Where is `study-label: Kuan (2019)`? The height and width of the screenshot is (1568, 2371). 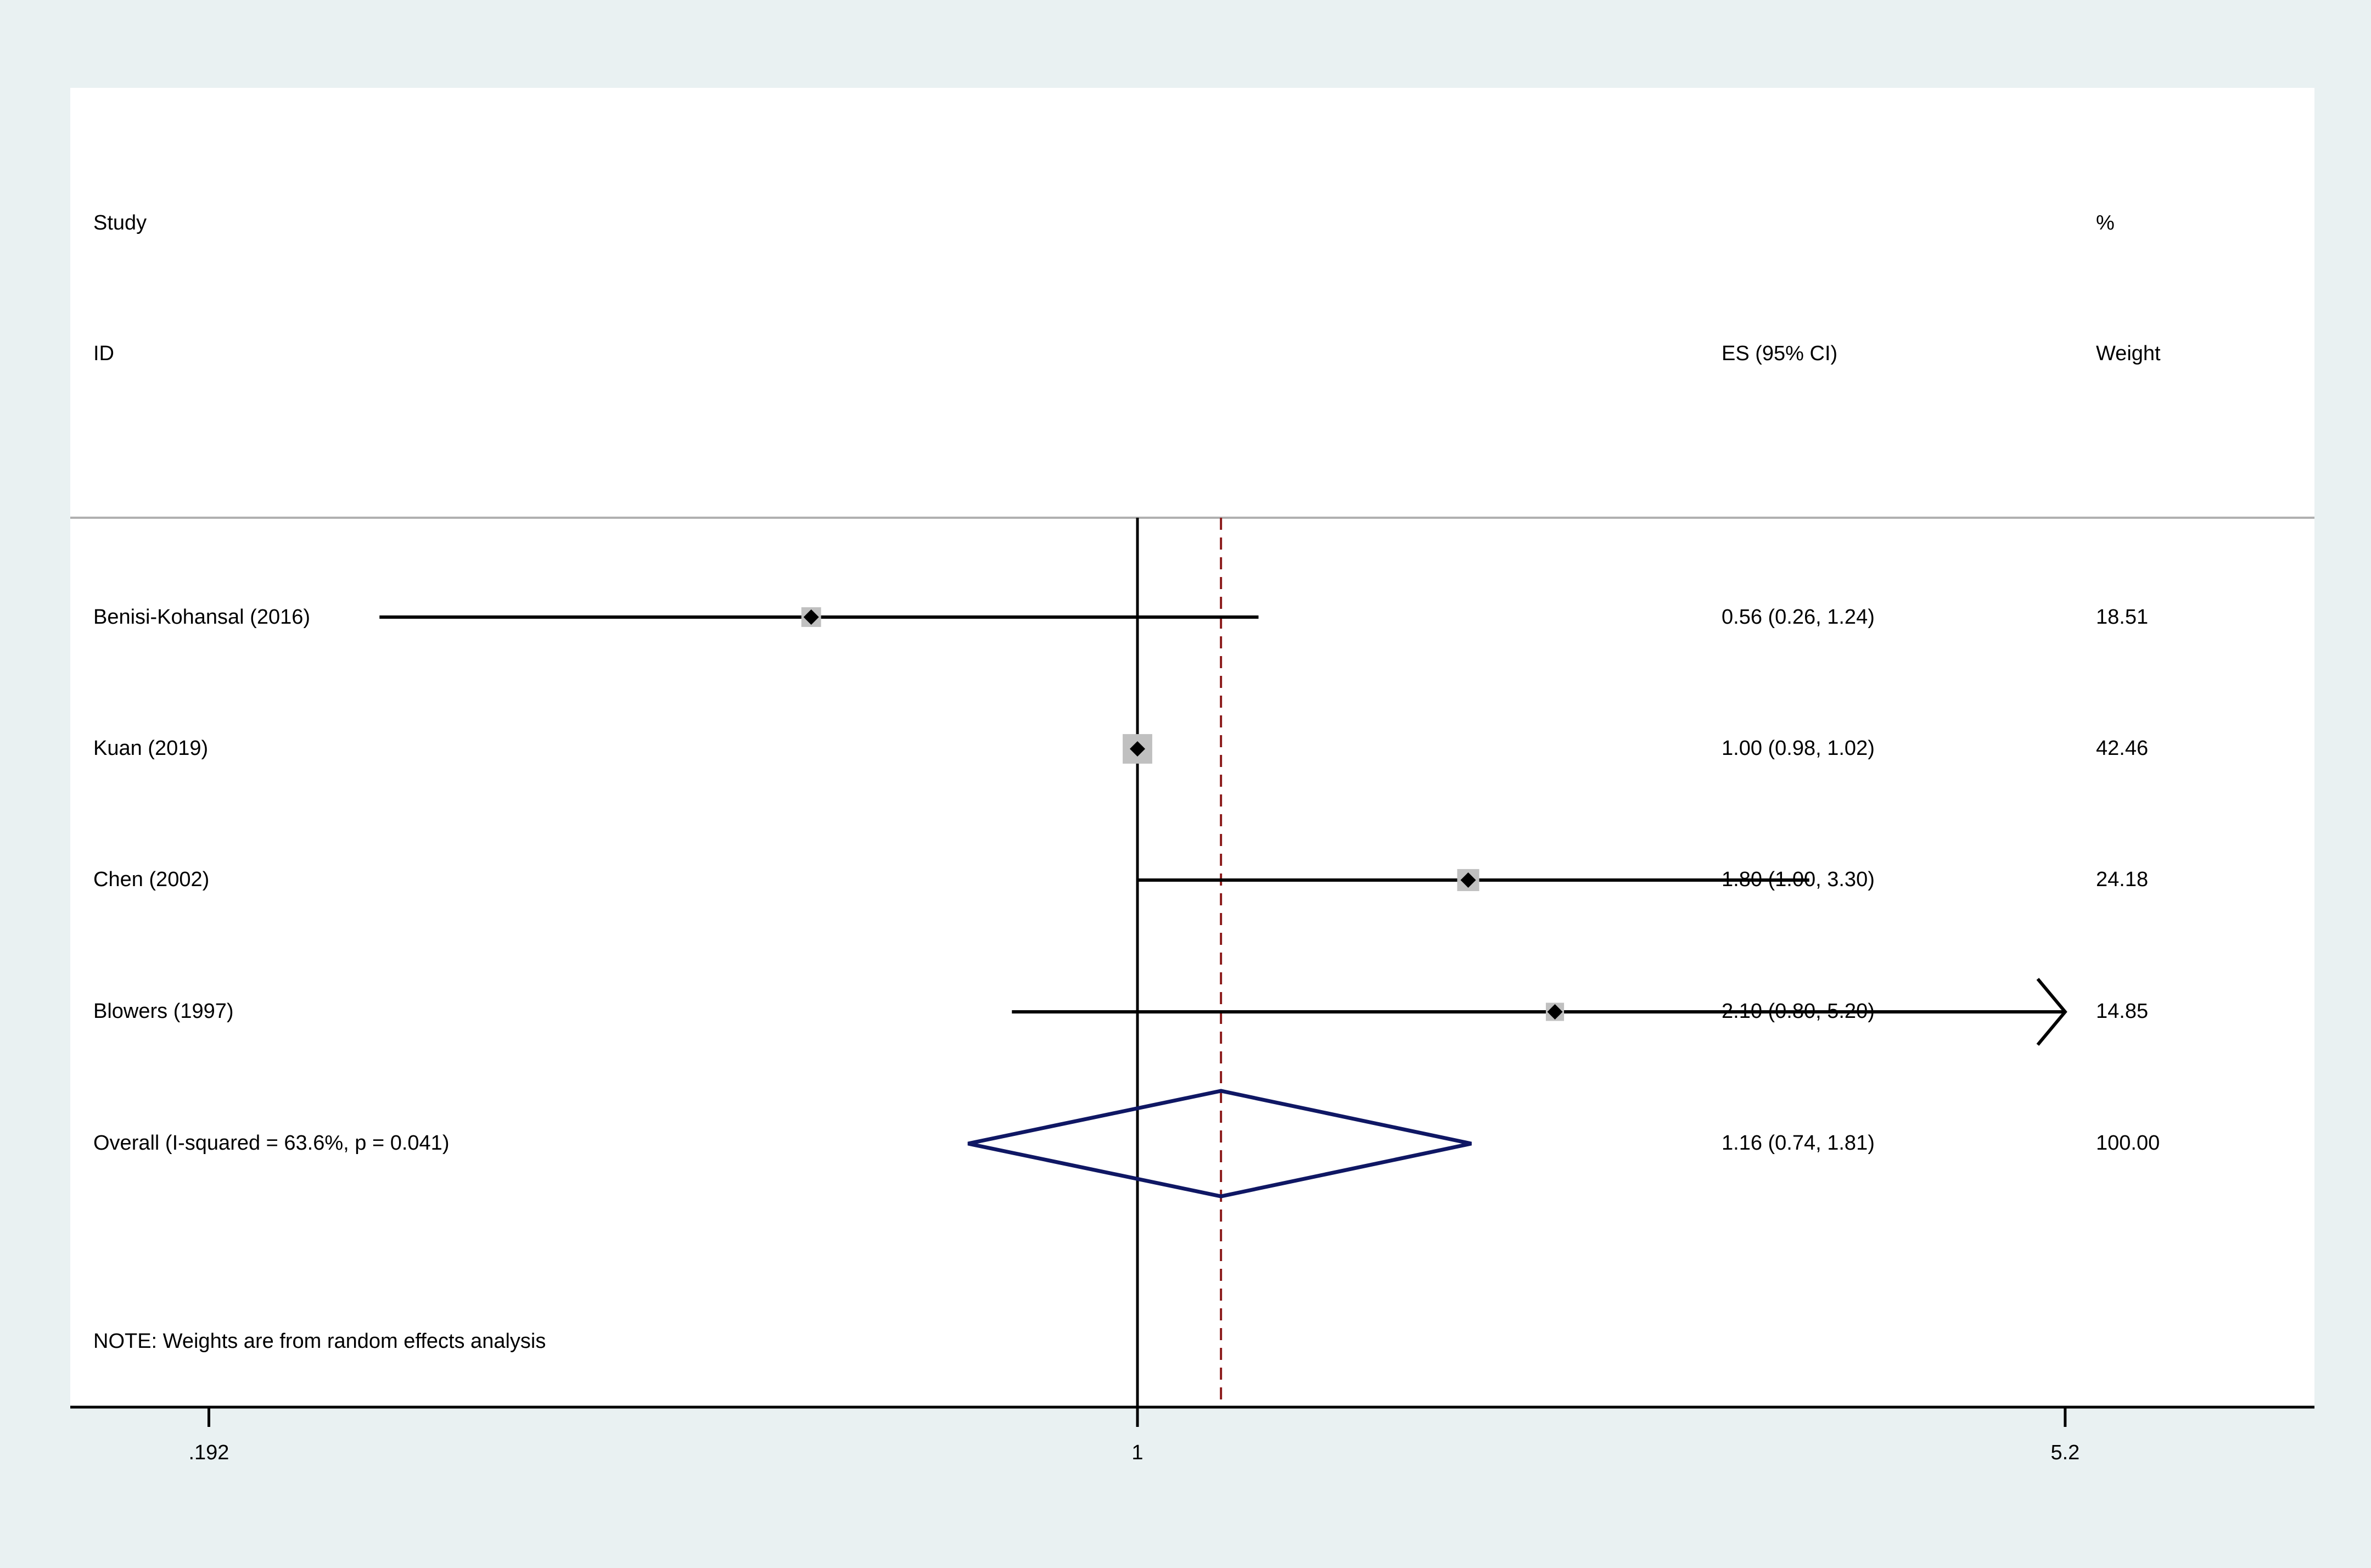
study-label: Kuan (2019) is located at coordinates (150, 749).